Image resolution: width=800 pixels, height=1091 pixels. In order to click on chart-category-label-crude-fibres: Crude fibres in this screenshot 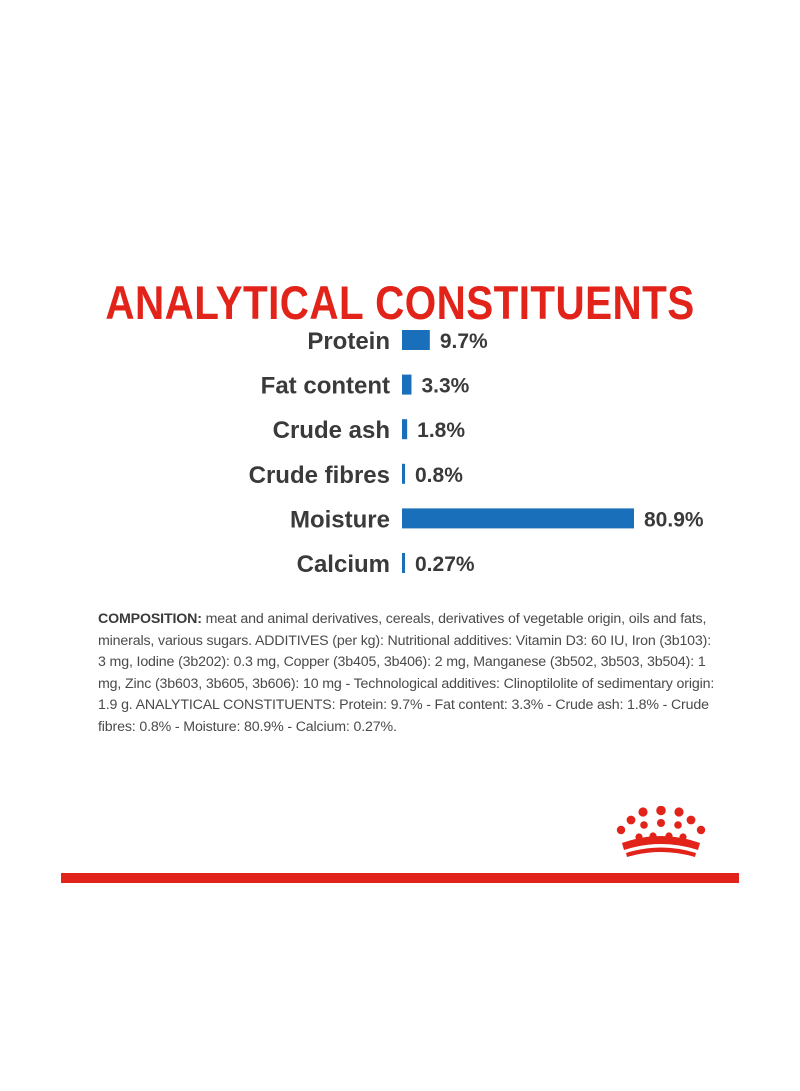, I will do `click(319, 475)`.